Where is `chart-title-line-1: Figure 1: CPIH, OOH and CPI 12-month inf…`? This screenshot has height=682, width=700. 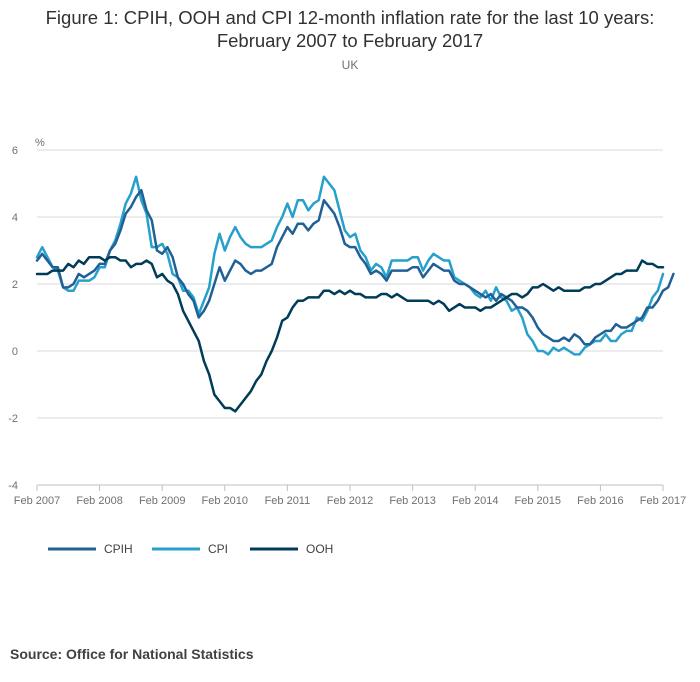
chart-title-line-1: Figure 1: CPIH, OOH and CPI 12-month inf… is located at coordinates (350, 17).